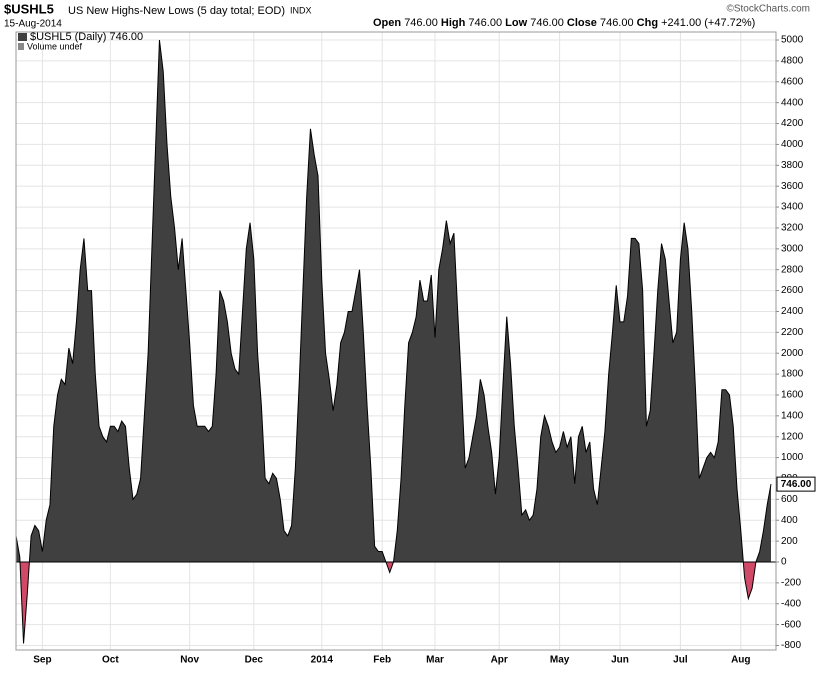 This screenshot has width=820, height=673. I want to click on value-label: 746.00, so click(796, 484).